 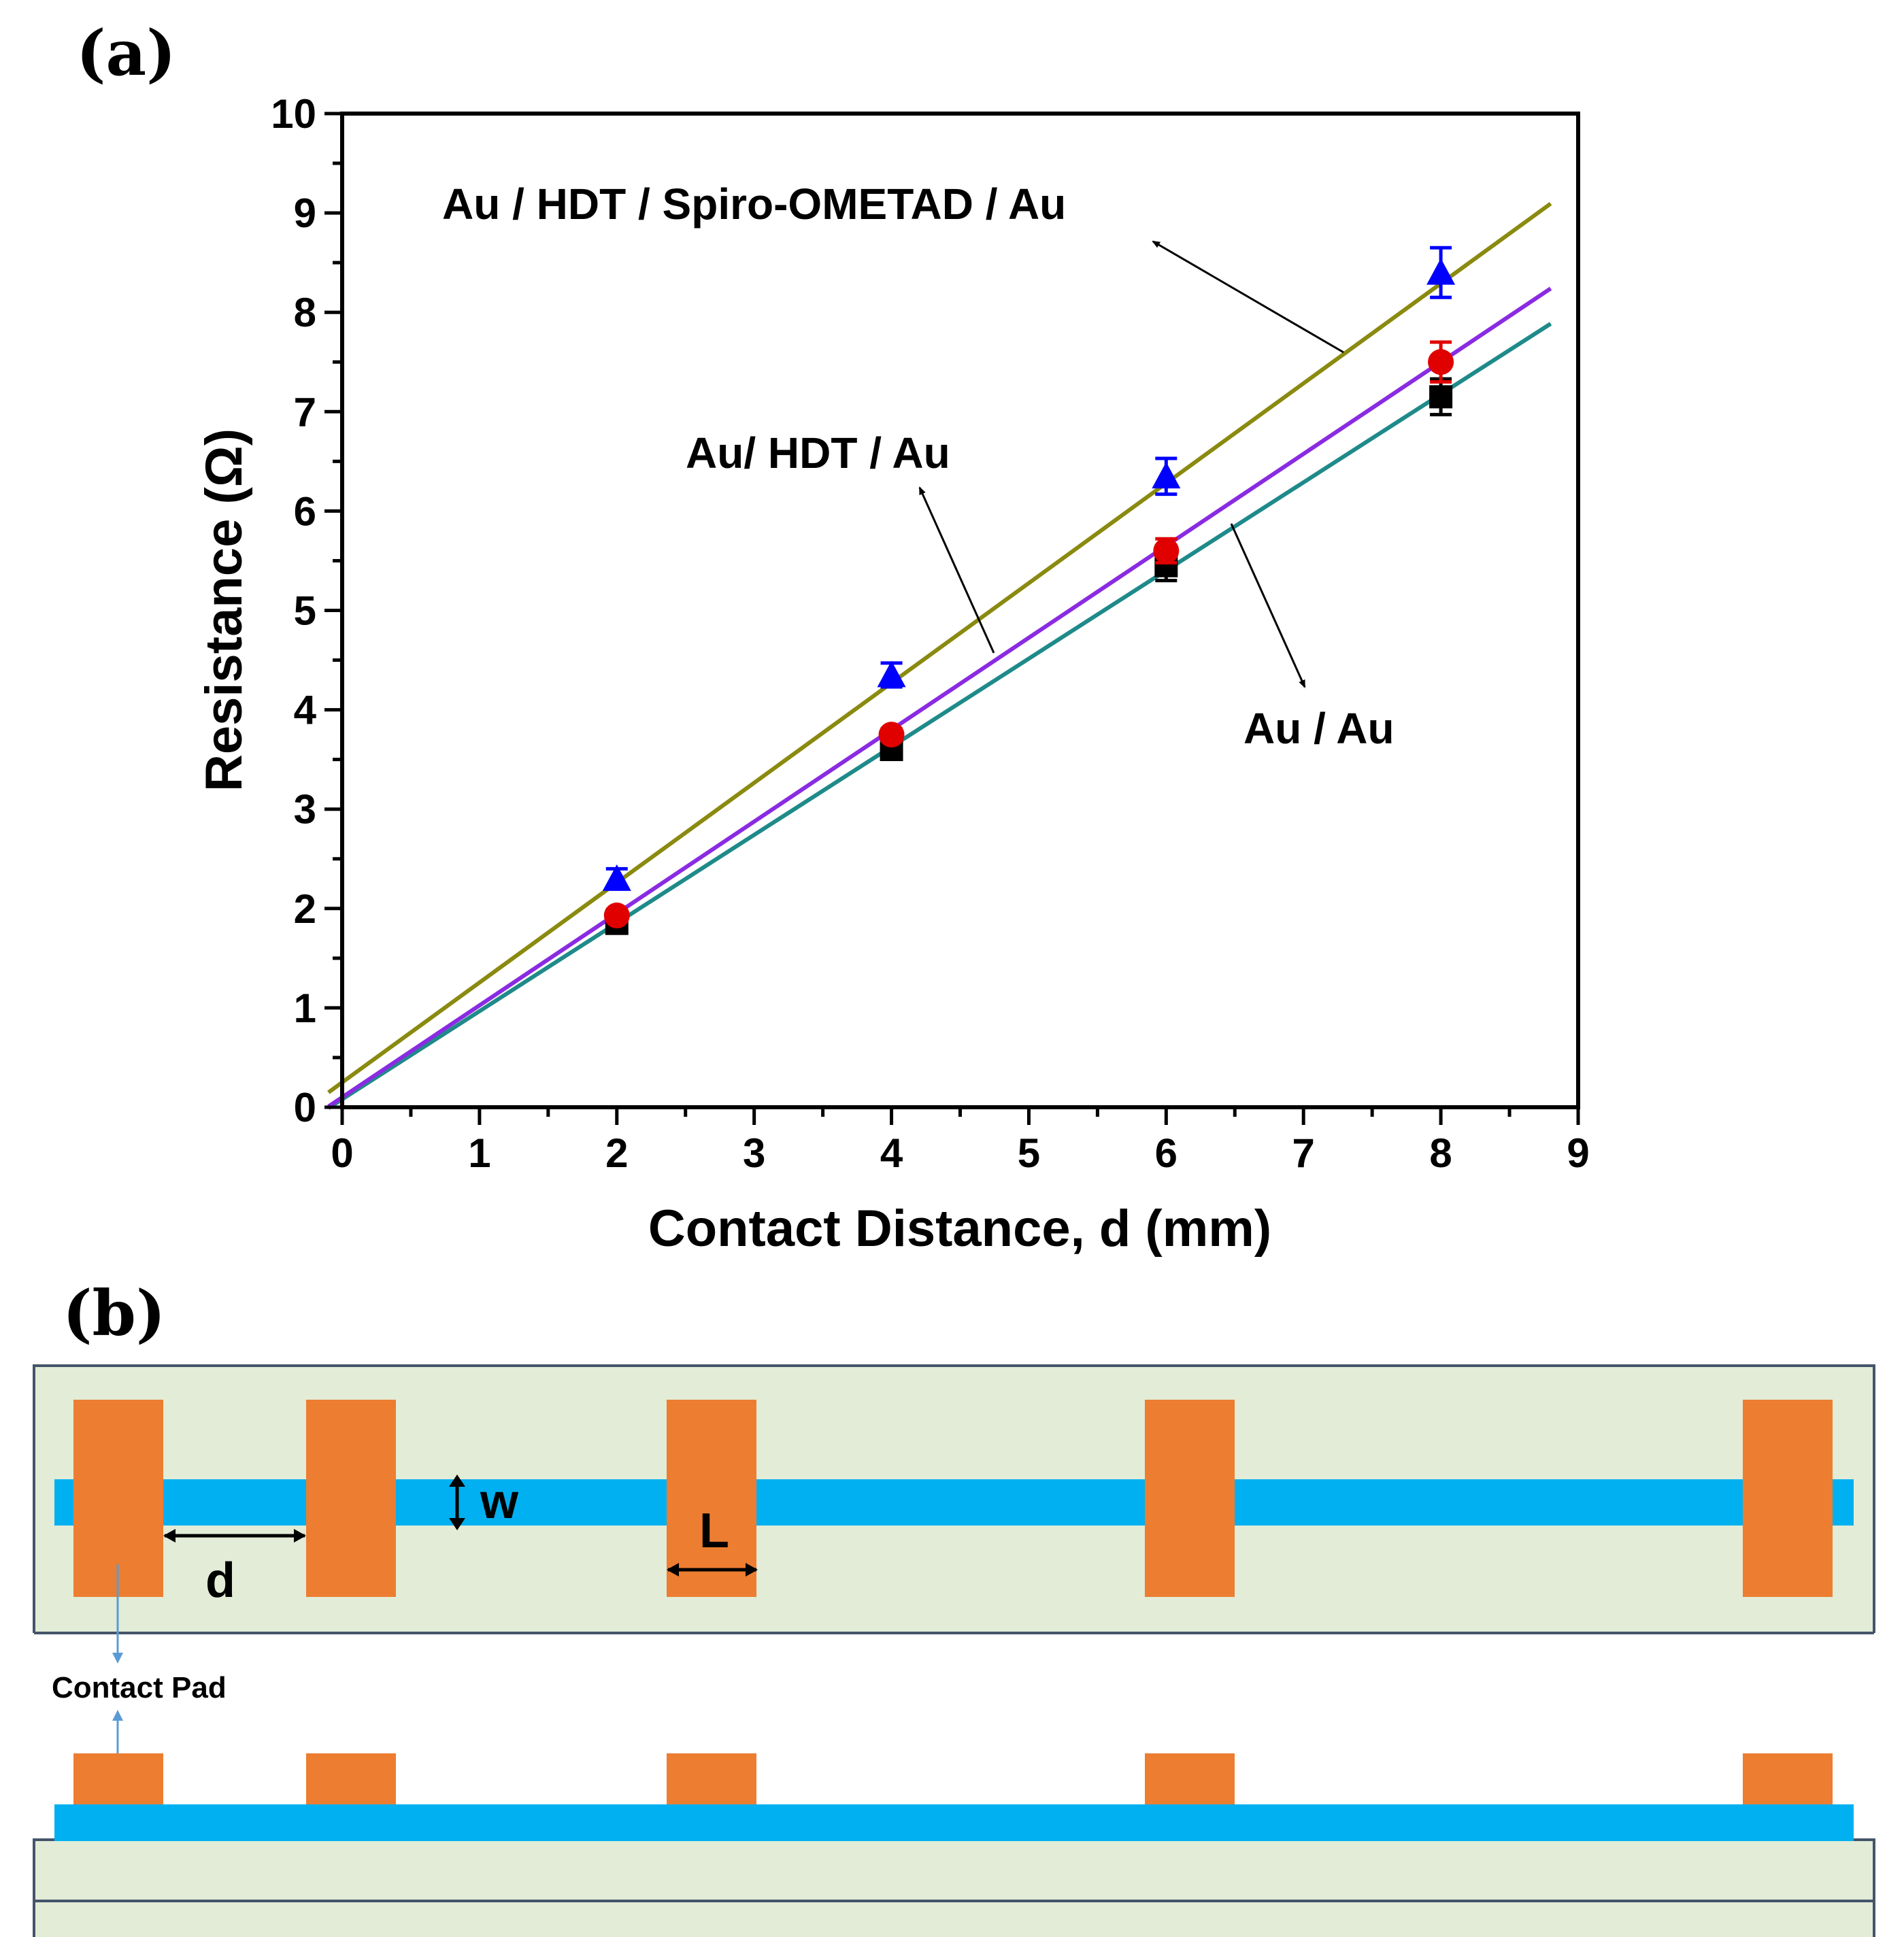 What do you see at coordinates (305, 511) in the screenshot?
I see `y-tick-label: 6` at bounding box center [305, 511].